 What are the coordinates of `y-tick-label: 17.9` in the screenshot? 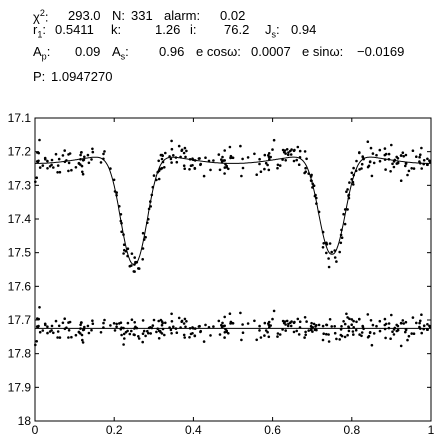 It's located at (20, 387).